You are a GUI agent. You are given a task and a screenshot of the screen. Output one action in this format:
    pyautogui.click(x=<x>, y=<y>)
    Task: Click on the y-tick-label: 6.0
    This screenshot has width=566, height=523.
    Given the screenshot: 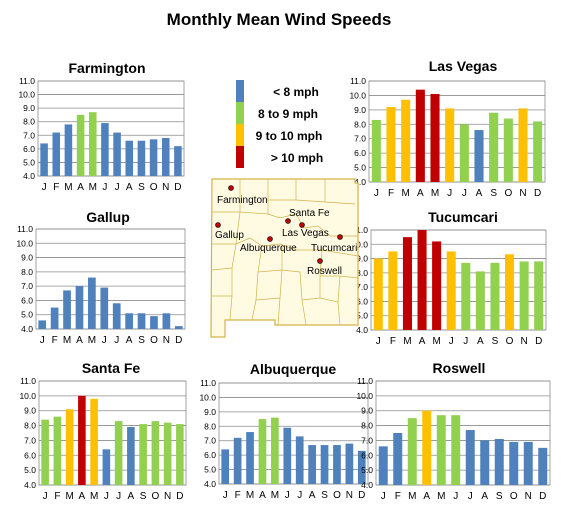 What is the action you would take?
    pyautogui.click(x=30, y=455)
    